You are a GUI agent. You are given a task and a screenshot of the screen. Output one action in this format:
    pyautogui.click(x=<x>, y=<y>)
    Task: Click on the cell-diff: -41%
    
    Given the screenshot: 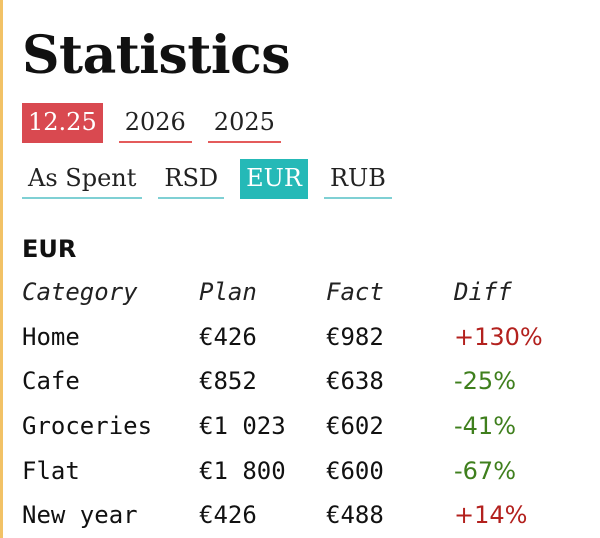 What is the action you would take?
    pyautogui.click(x=485, y=426)
    